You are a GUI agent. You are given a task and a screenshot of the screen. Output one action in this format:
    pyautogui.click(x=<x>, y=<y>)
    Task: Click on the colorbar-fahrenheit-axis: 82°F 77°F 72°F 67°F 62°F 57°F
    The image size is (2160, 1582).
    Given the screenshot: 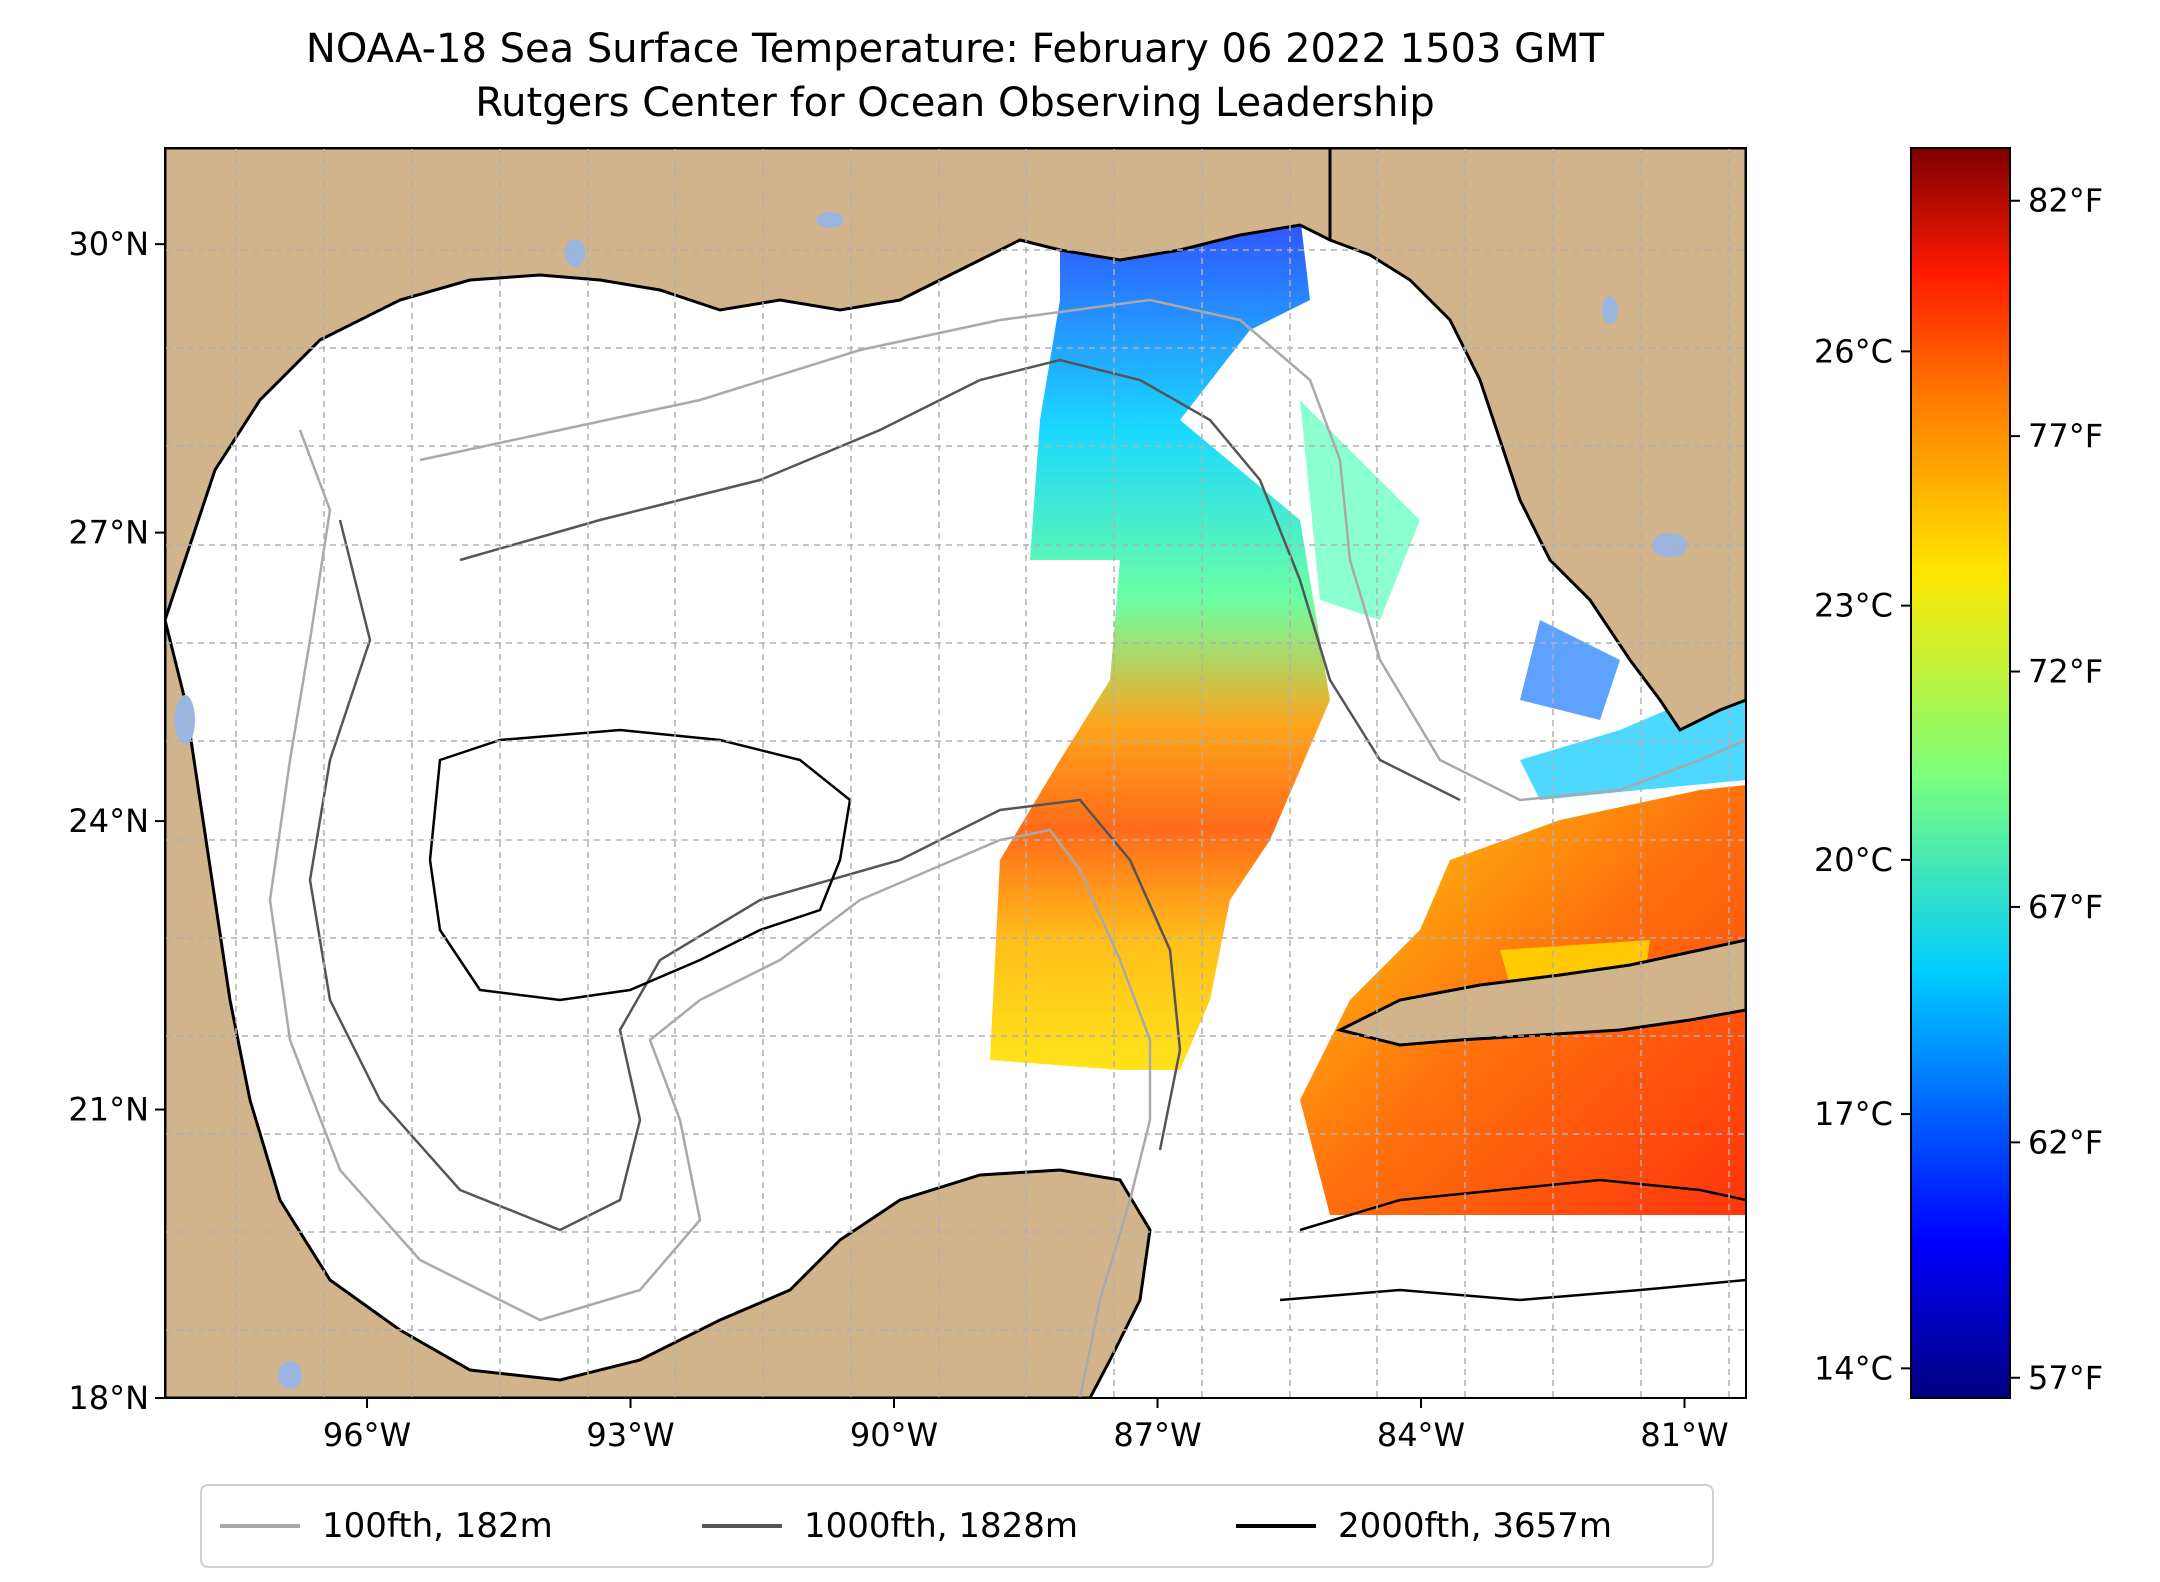 What is the action you would take?
    pyautogui.click(x=2056, y=789)
    